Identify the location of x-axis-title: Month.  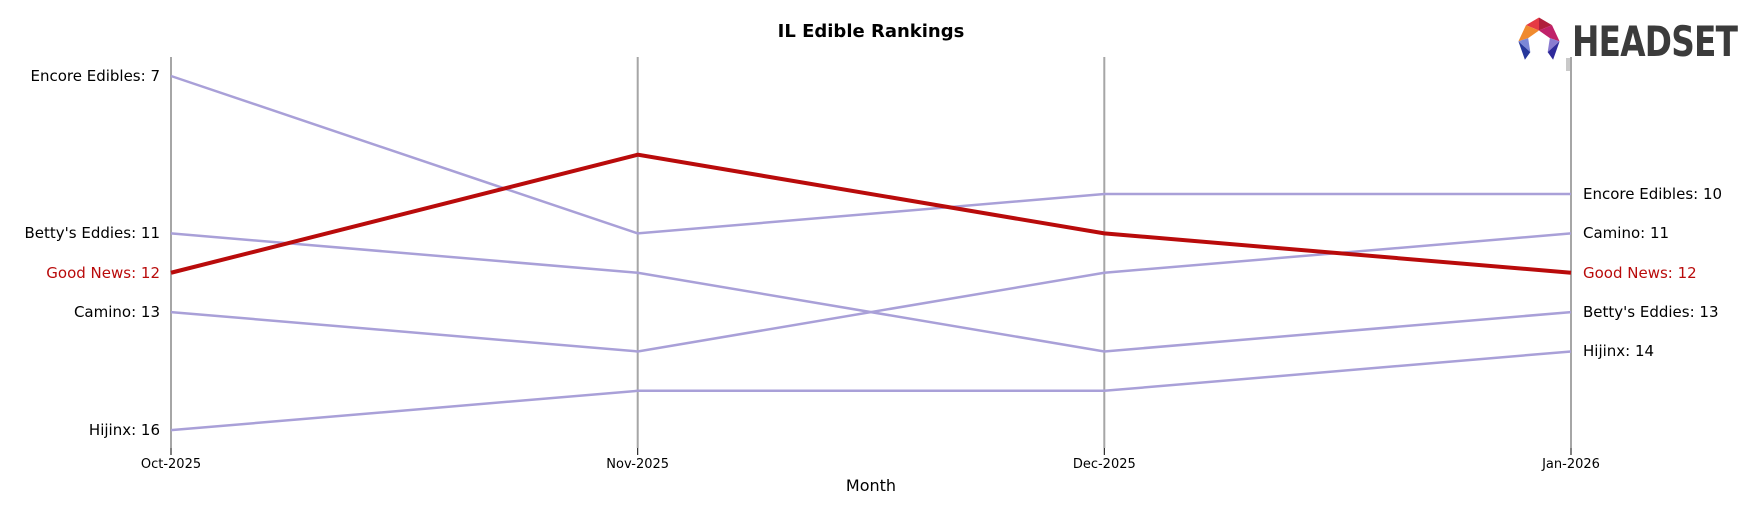
(871, 485).